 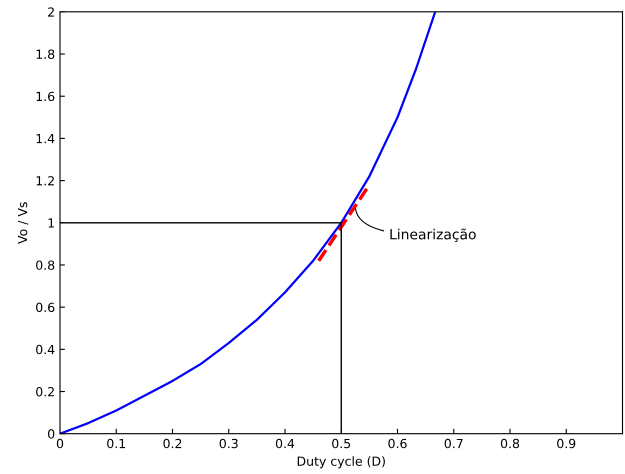 I want to click on annotation: Linearização, so click(x=433, y=235).